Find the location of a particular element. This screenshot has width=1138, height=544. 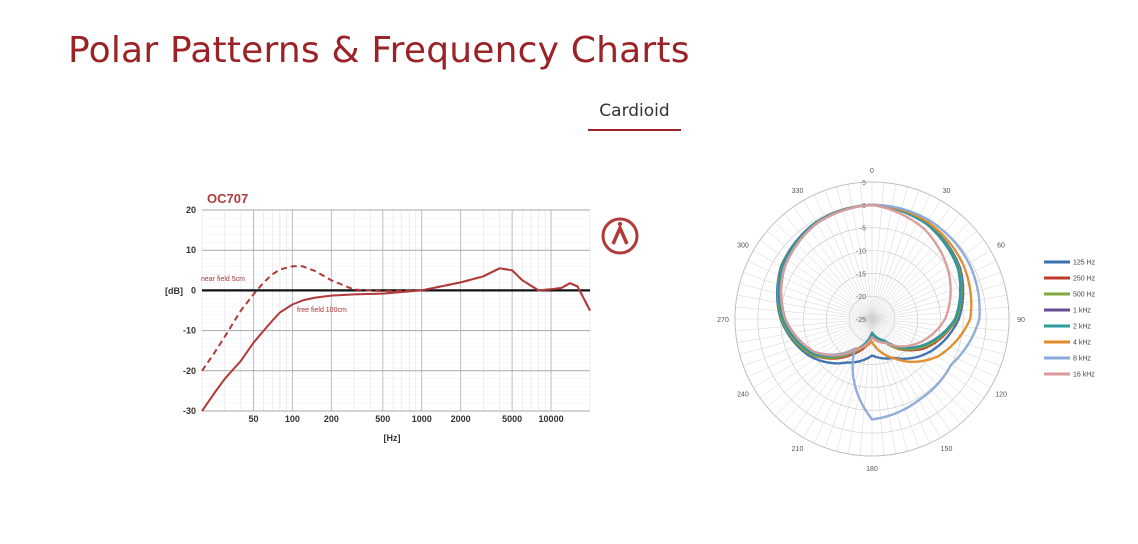

frequency-grid is located at coordinates (396, 310).